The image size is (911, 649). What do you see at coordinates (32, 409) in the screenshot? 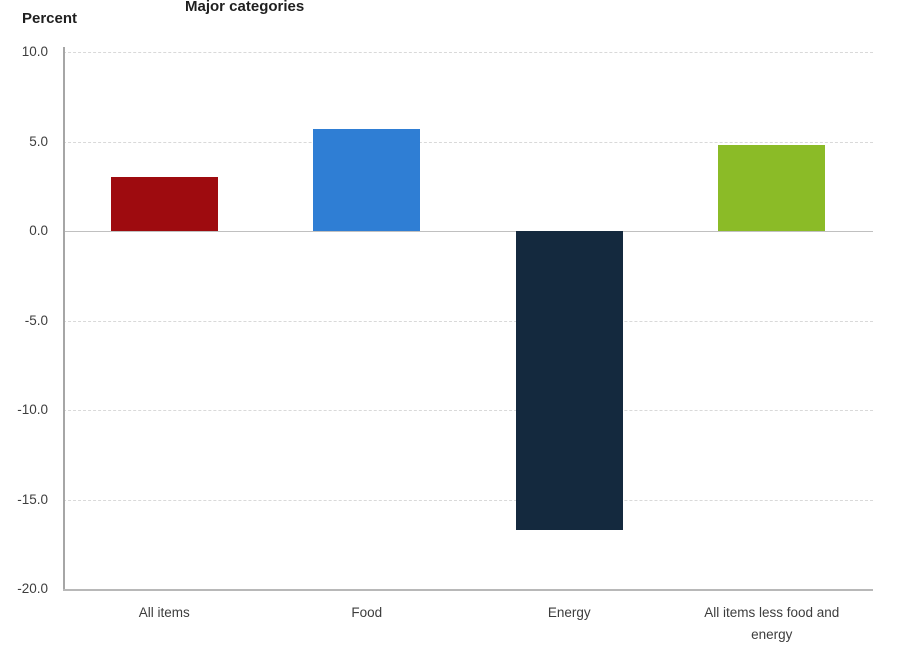
I see `y-tick-label: -10.0` at bounding box center [32, 409].